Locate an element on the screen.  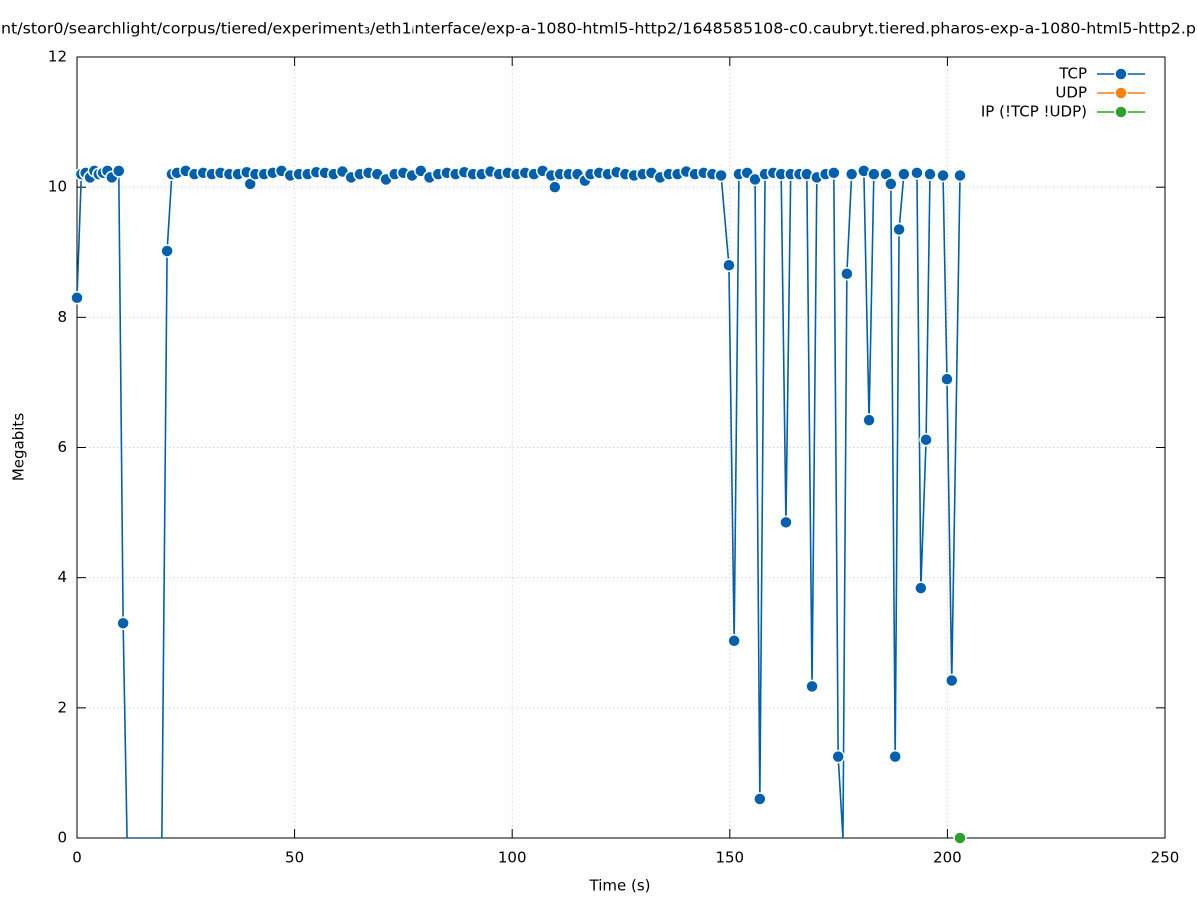
y-tick-label: 4 is located at coordinates (62, 577).